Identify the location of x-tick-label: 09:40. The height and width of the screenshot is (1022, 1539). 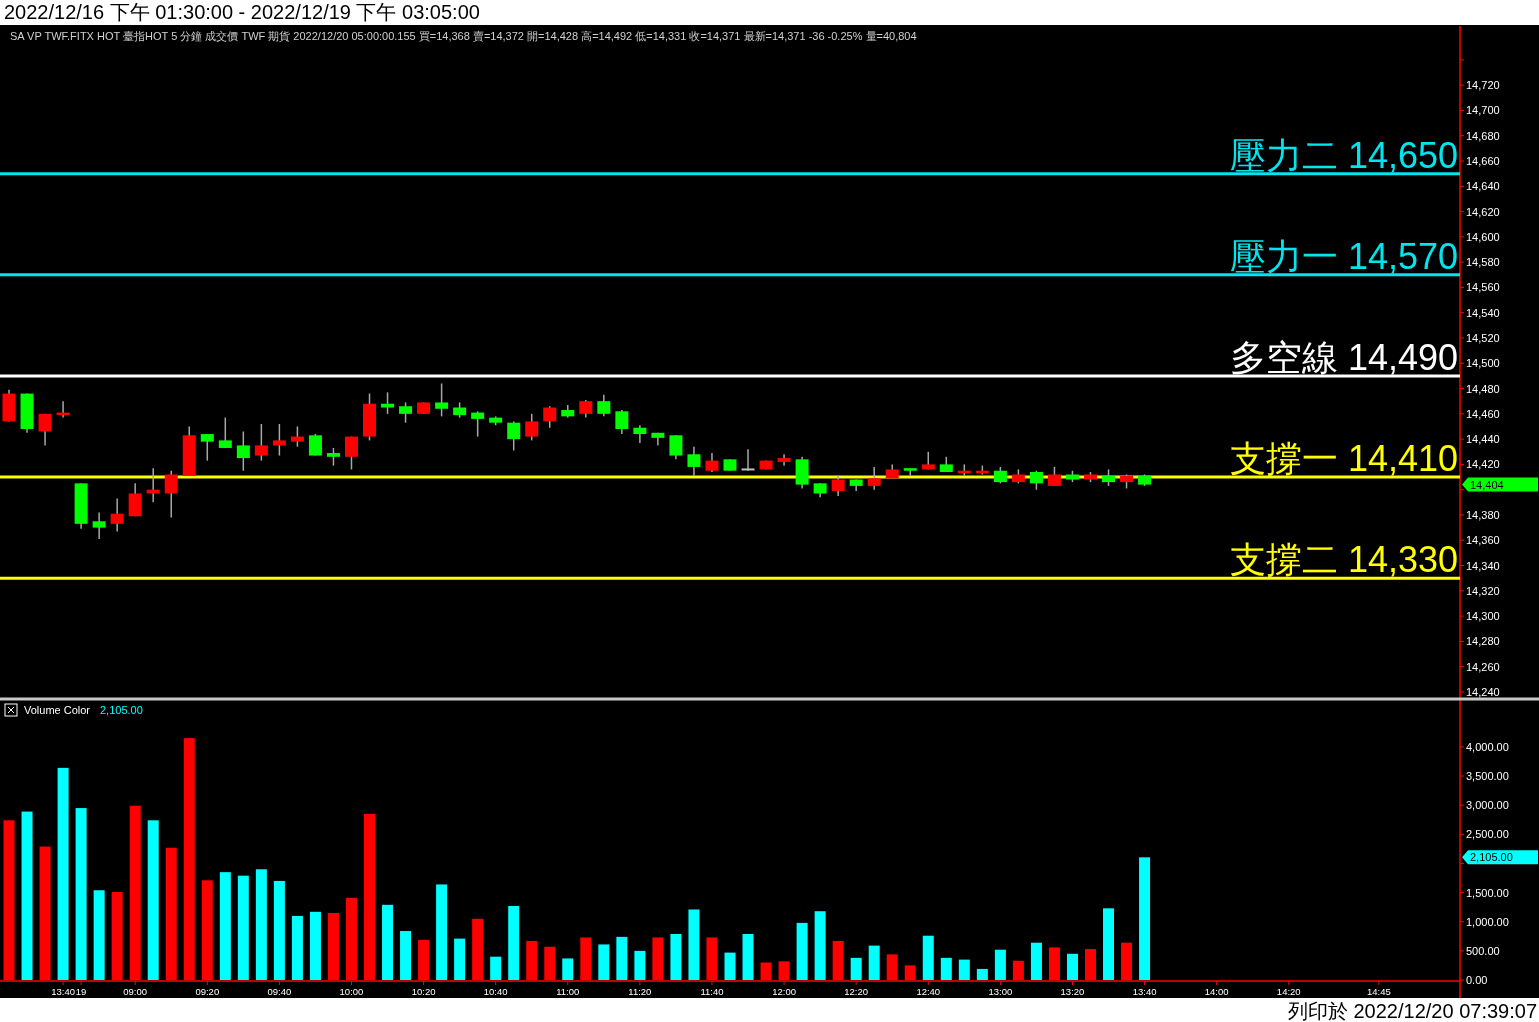
(279, 991).